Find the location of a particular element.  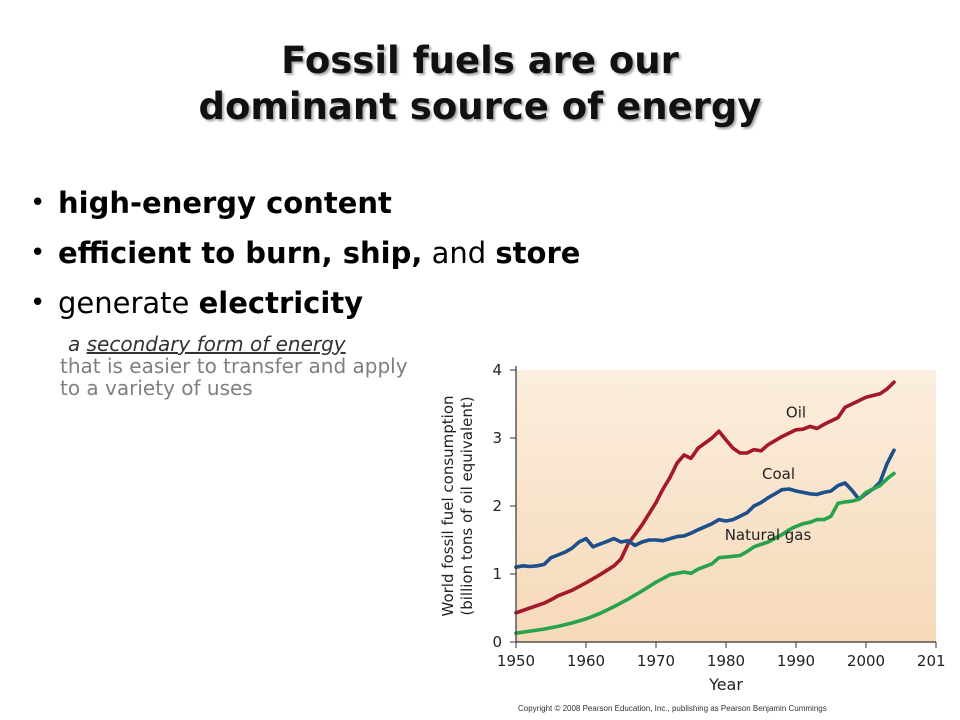

x-tick-label: 1980 is located at coordinates (726, 661).